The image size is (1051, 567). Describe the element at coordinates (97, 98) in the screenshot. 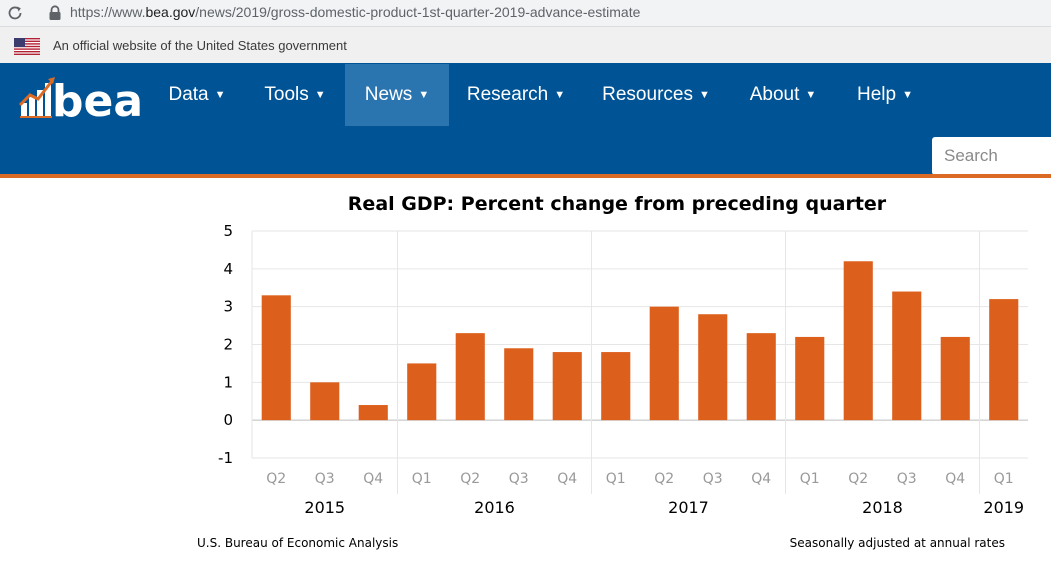

I see `logo-text: bea` at that location.